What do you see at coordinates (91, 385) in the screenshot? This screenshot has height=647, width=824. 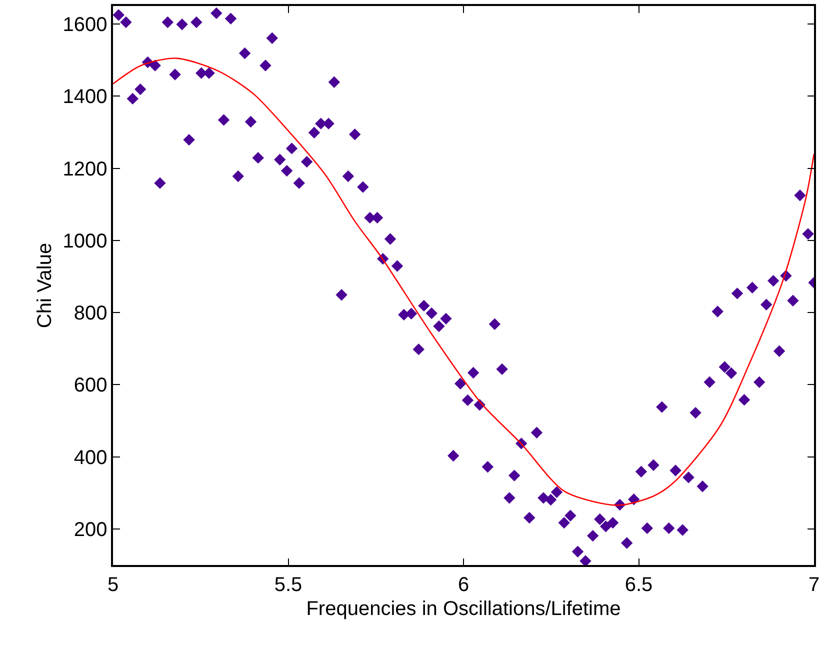 I see `y-tick-label: 600` at bounding box center [91, 385].